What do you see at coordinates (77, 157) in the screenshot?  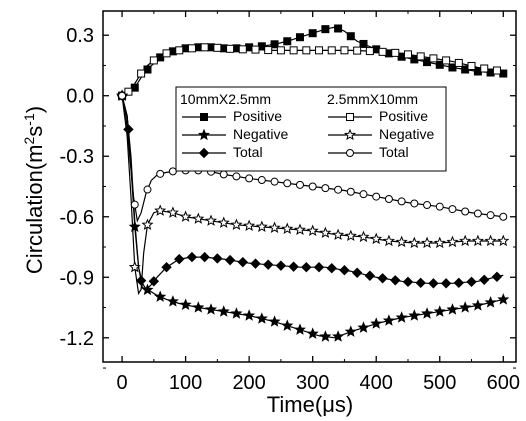 I see `y-tick-label: -0.3` at bounding box center [77, 157].